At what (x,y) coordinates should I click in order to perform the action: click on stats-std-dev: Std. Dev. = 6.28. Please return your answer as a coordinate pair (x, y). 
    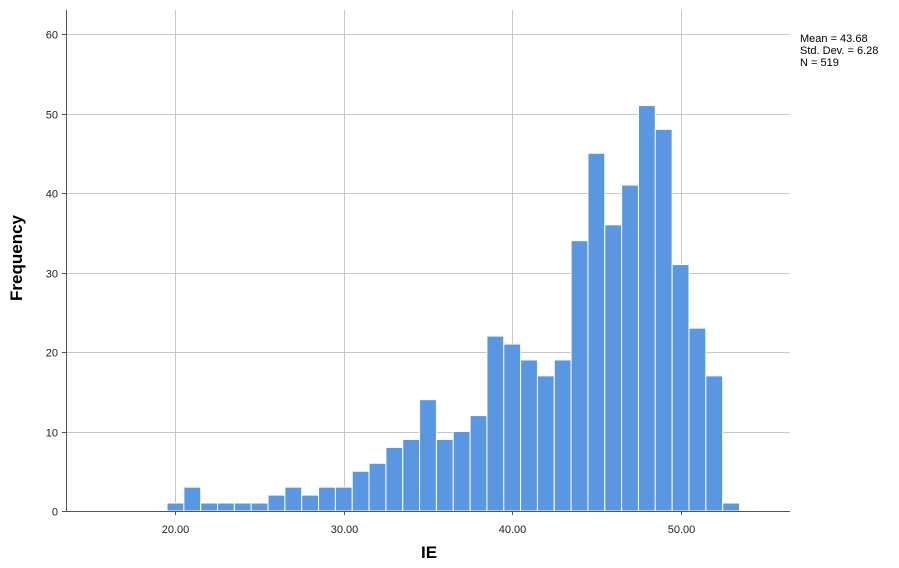
    Looking at the image, I should click on (839, 51).